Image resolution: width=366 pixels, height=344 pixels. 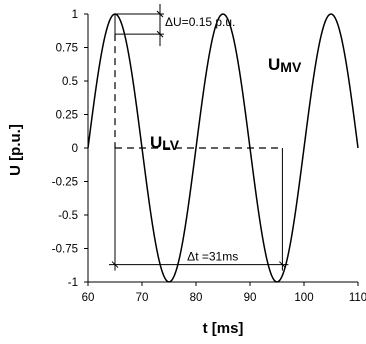 What do you see at coordinates (142, 298) in the screenshot?
I see `x-tick-label: 70` at bounding box center [142, 298].